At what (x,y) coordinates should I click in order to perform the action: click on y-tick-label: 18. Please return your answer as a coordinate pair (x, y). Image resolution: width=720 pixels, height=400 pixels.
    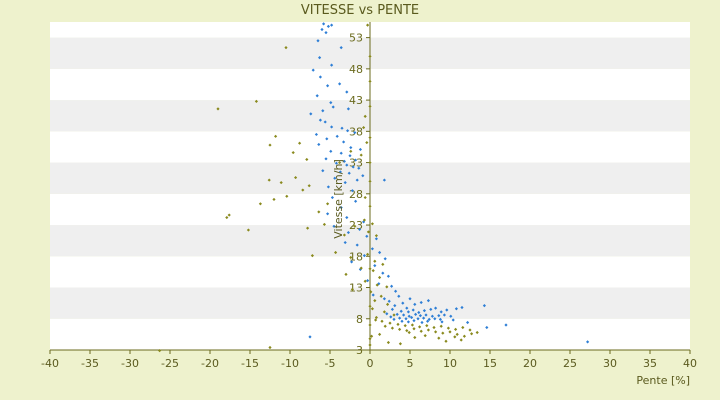
    Looking at the image, I should click on (356, 256).